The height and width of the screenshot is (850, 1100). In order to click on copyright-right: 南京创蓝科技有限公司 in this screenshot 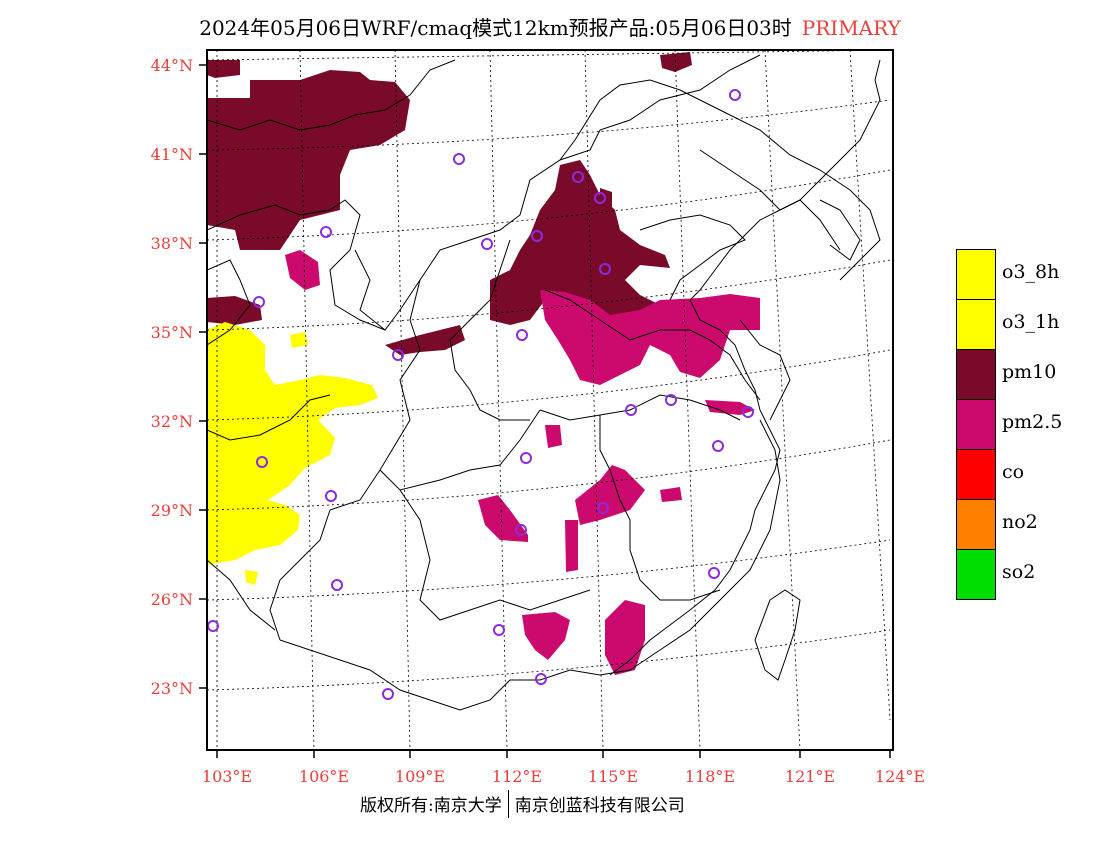, I will do `click(599, 806)`.